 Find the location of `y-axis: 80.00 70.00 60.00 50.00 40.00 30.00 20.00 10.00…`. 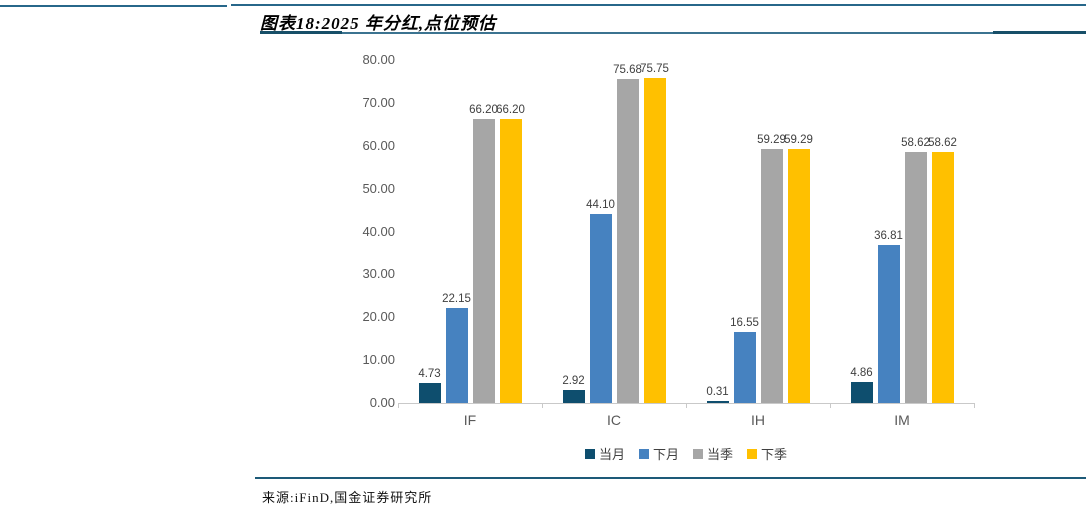

y-axis: 80.00 70.00 60.00 50.00 40.00 30.00 20.00 10.00… is located at coordinates (360, 231).